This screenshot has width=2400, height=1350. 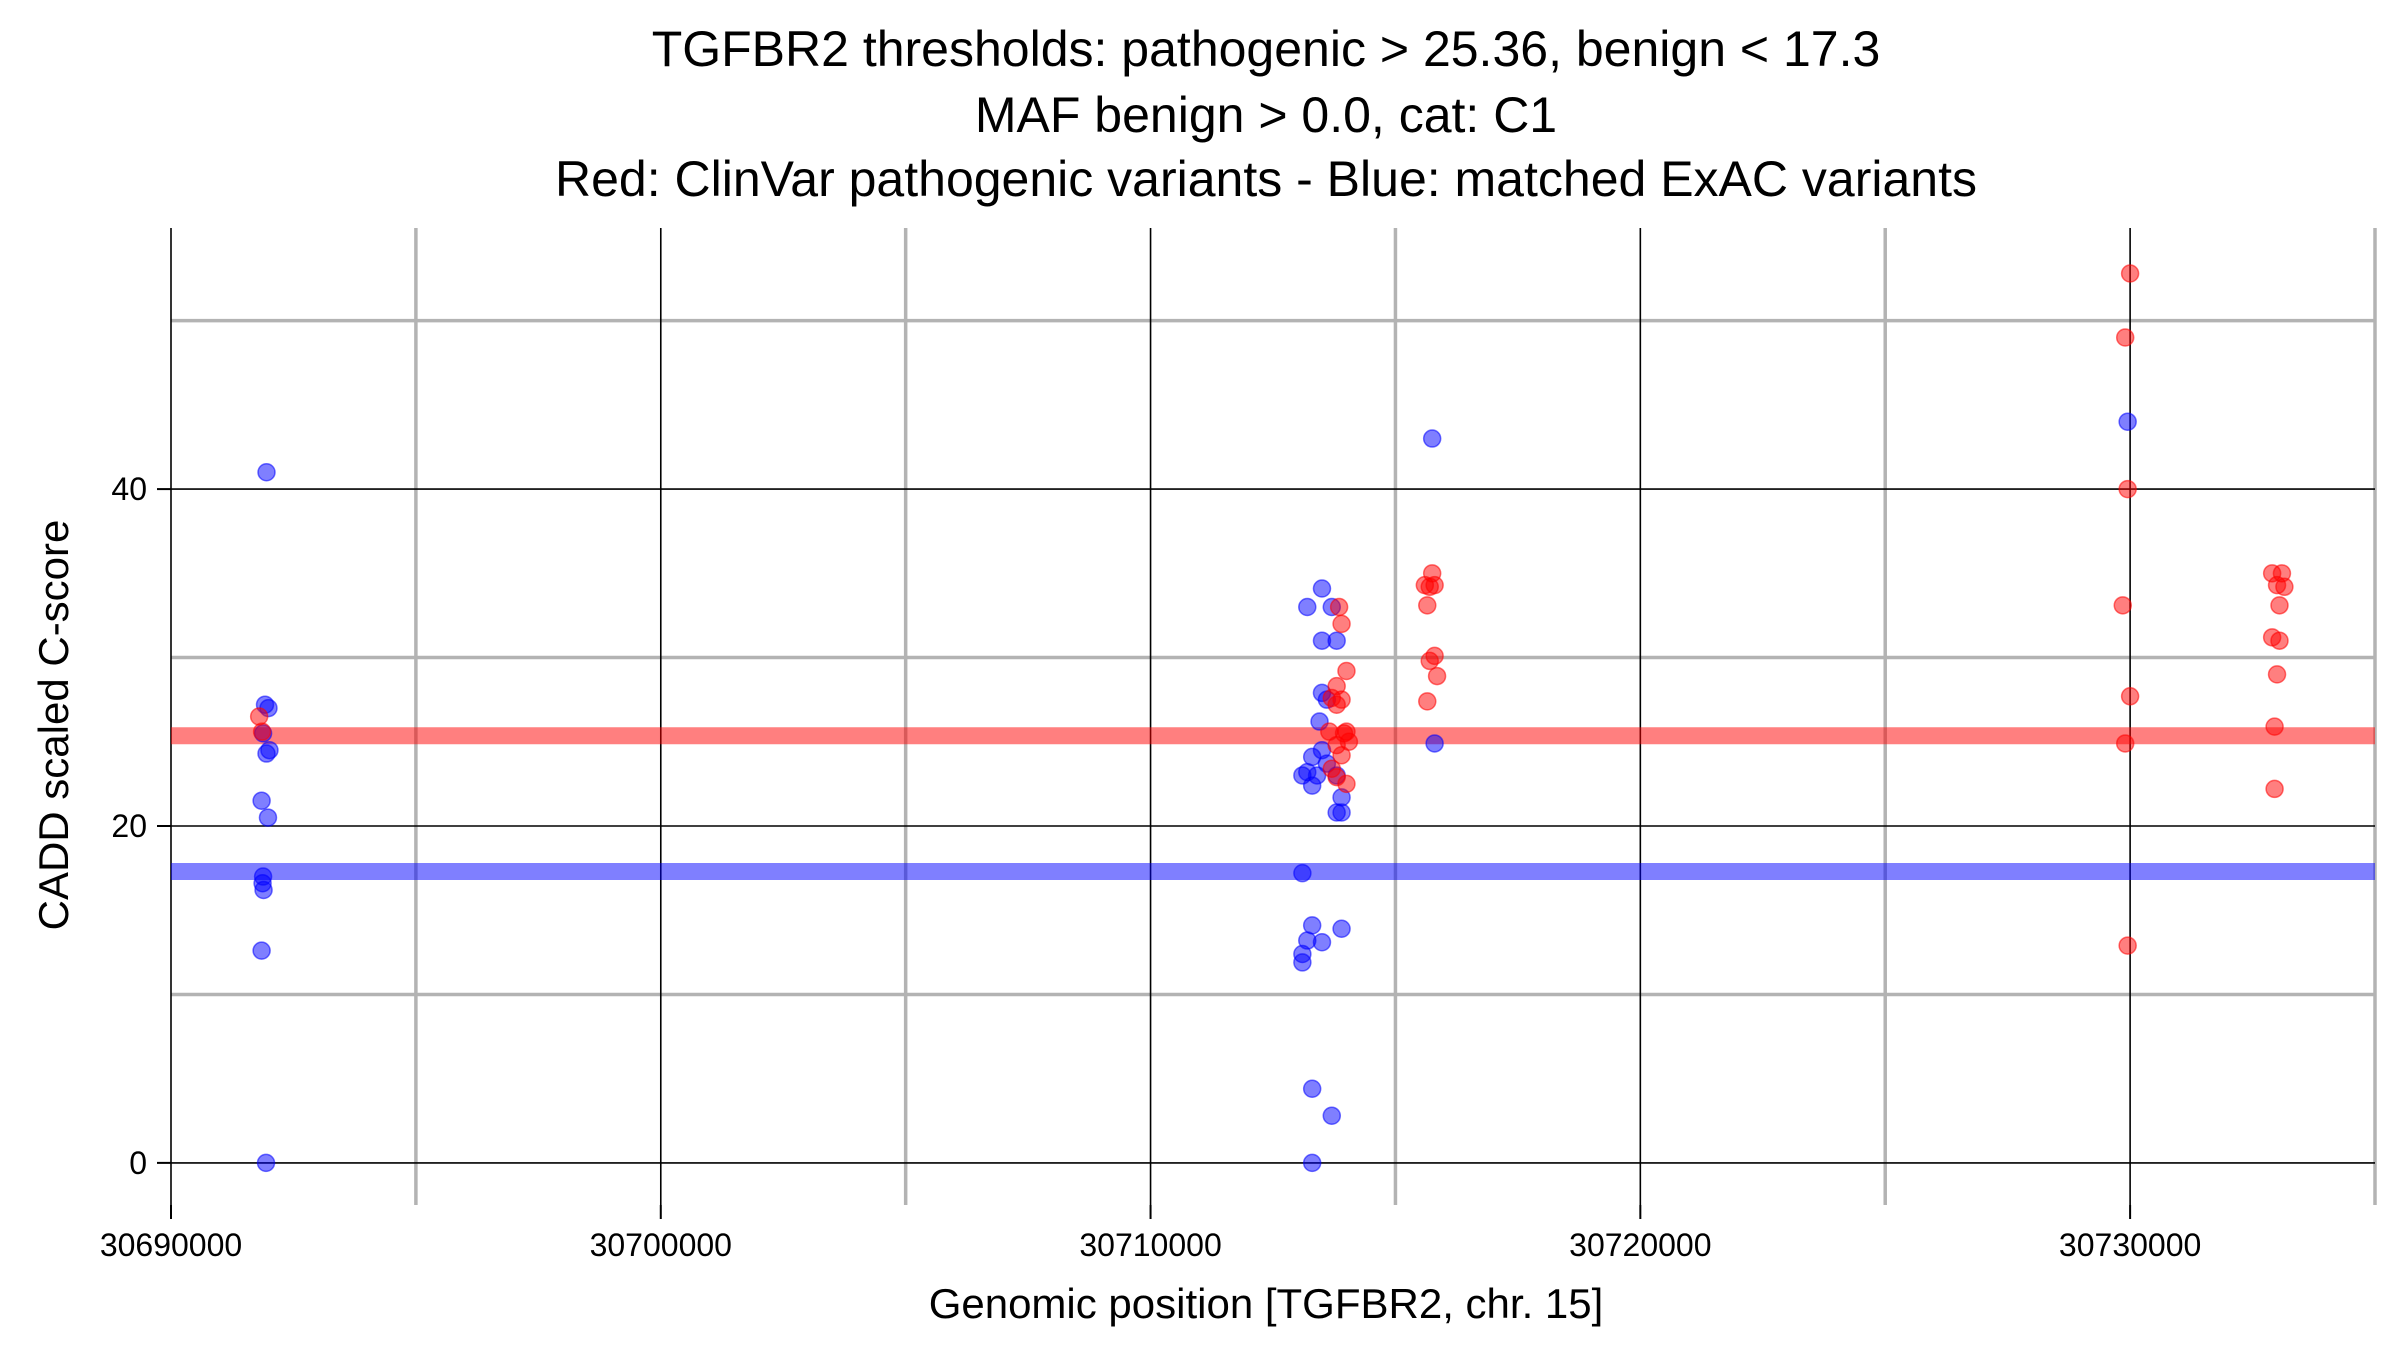 I want to click on y-tick-label: 20, so click(x=129, y=826).